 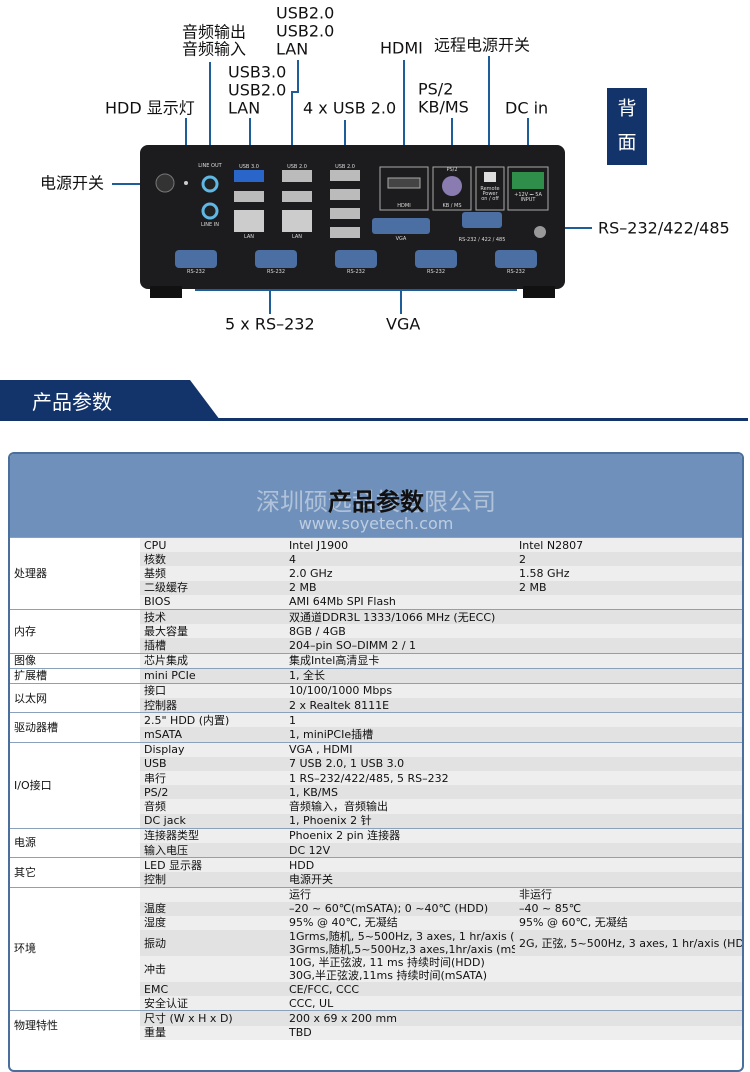 I want to click on callout-label: RS–232/422/485, so click(x=664, y=228).